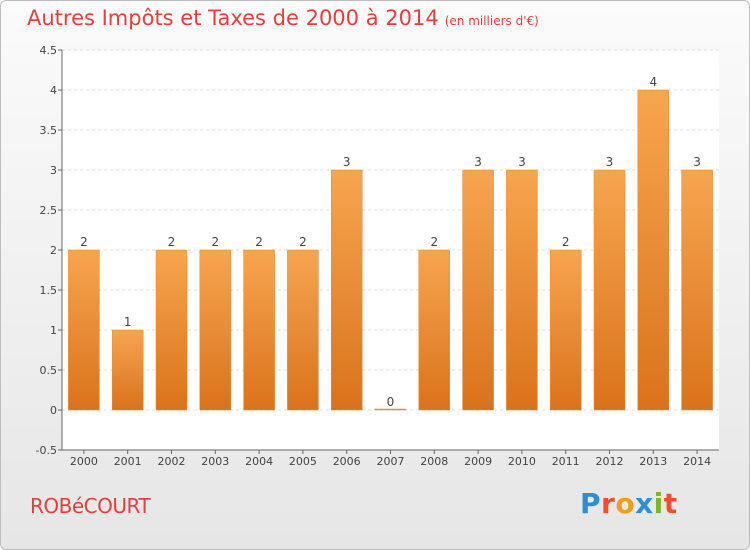  I want to click on bar-2007, so click(390, 409).